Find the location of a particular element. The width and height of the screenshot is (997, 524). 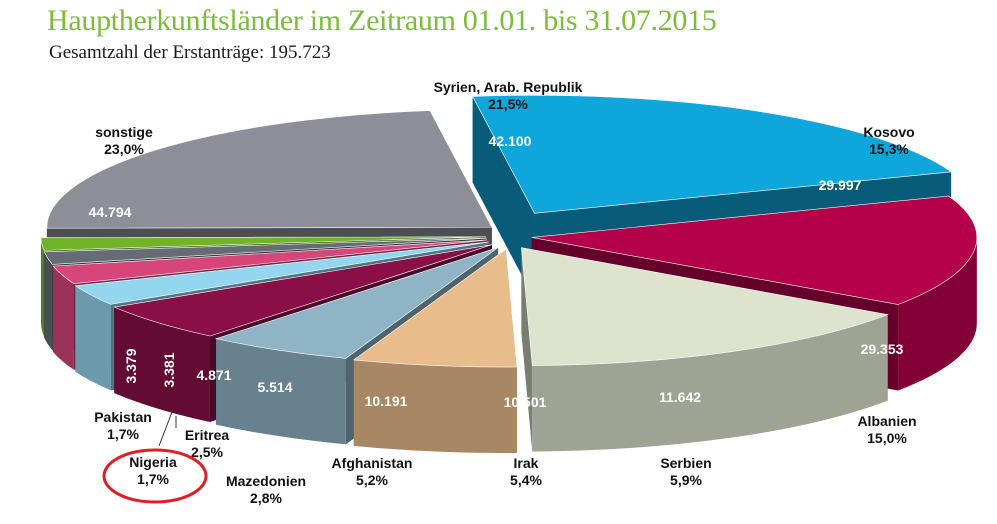

category-percent-nigeria: 1,7% is located at coordinates (153, 479).